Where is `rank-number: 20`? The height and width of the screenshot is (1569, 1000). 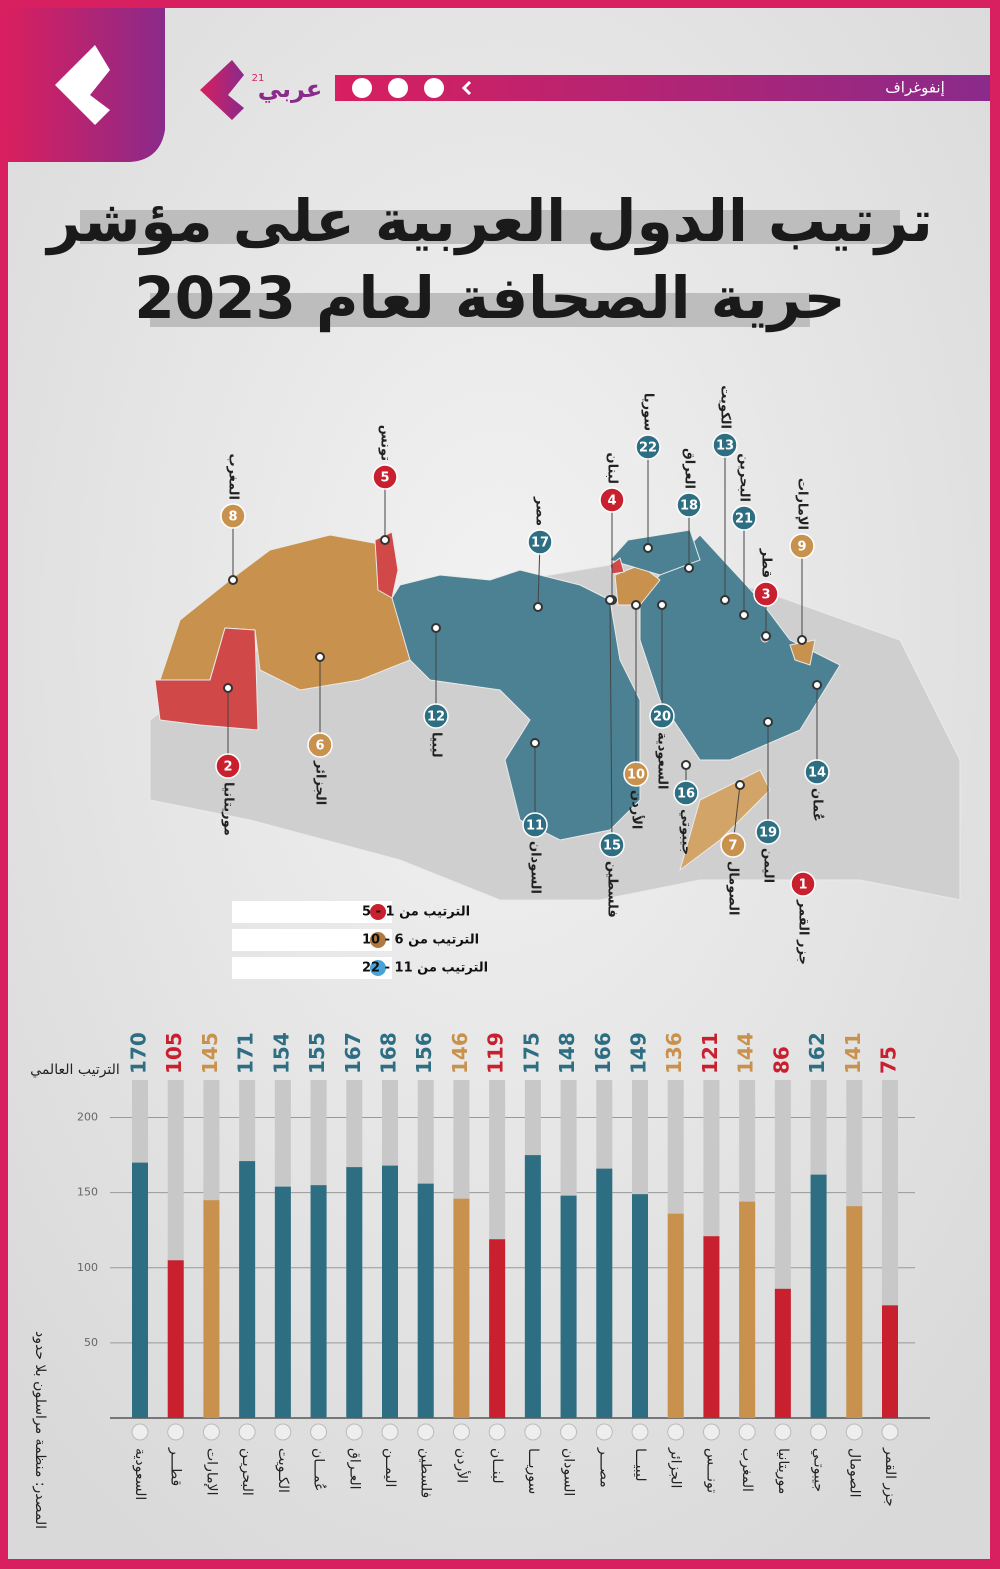 rank-number: 20 is located at coordinates (662, 717).